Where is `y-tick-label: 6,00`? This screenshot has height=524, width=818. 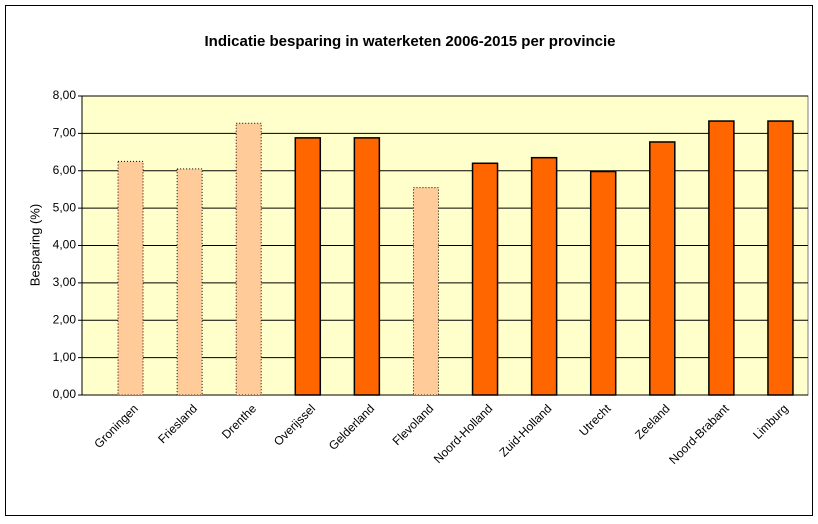
y-tick-label: 6,00 is located at coordinates (65, 170).